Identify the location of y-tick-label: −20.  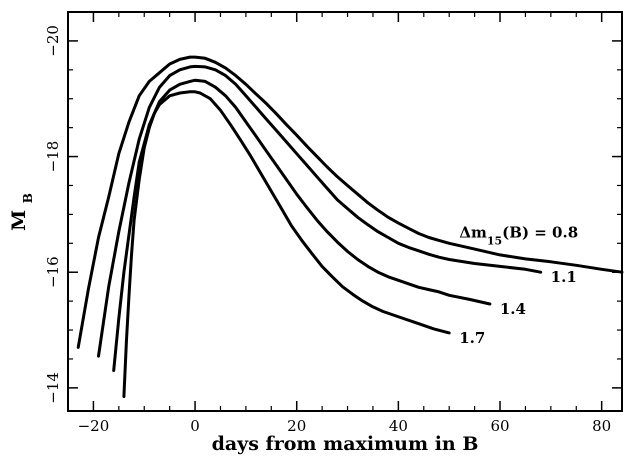
(53, 41).